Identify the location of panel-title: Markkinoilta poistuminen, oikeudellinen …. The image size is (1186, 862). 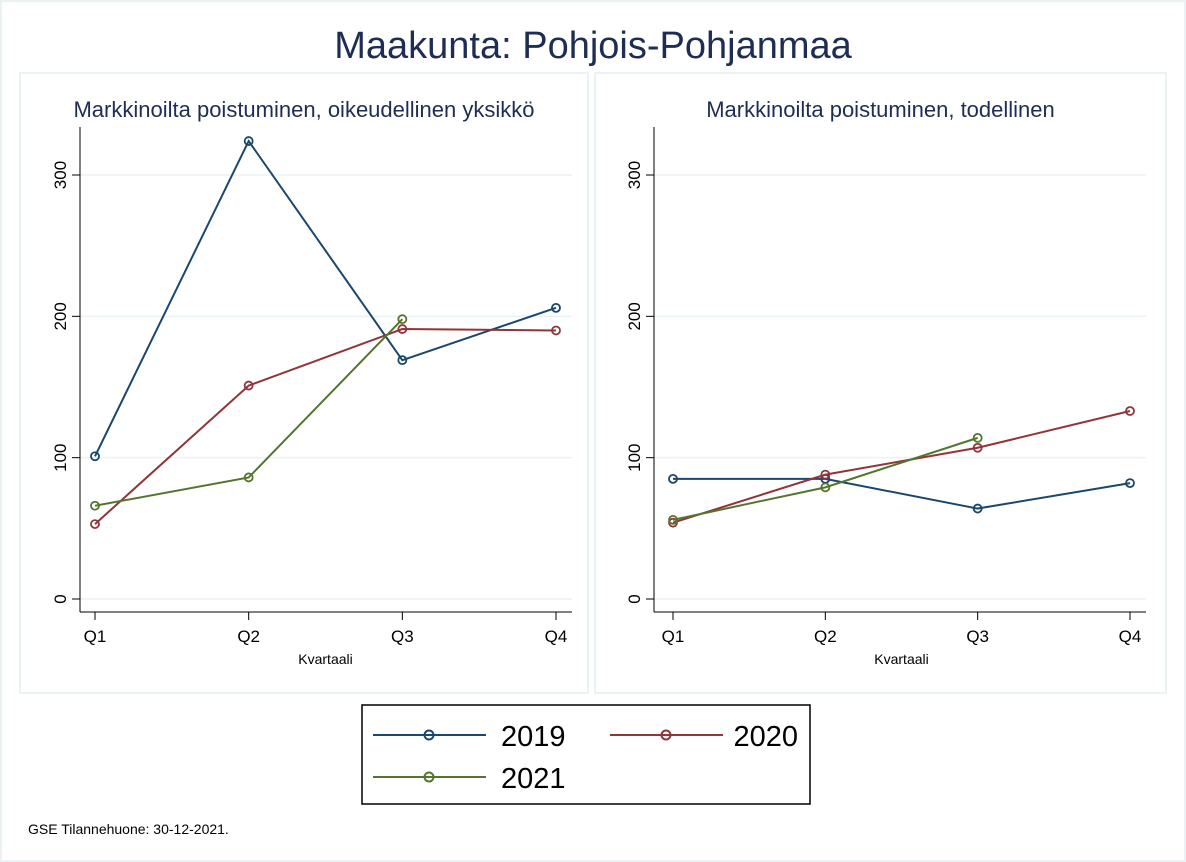
(303, 109).